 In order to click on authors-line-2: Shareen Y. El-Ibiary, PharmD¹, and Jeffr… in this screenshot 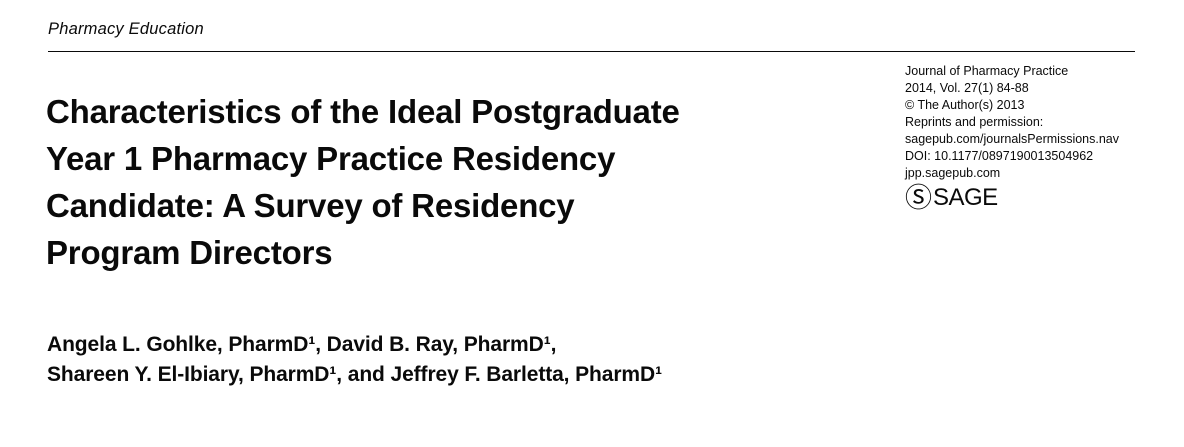, I will do `click(354, 374)`.